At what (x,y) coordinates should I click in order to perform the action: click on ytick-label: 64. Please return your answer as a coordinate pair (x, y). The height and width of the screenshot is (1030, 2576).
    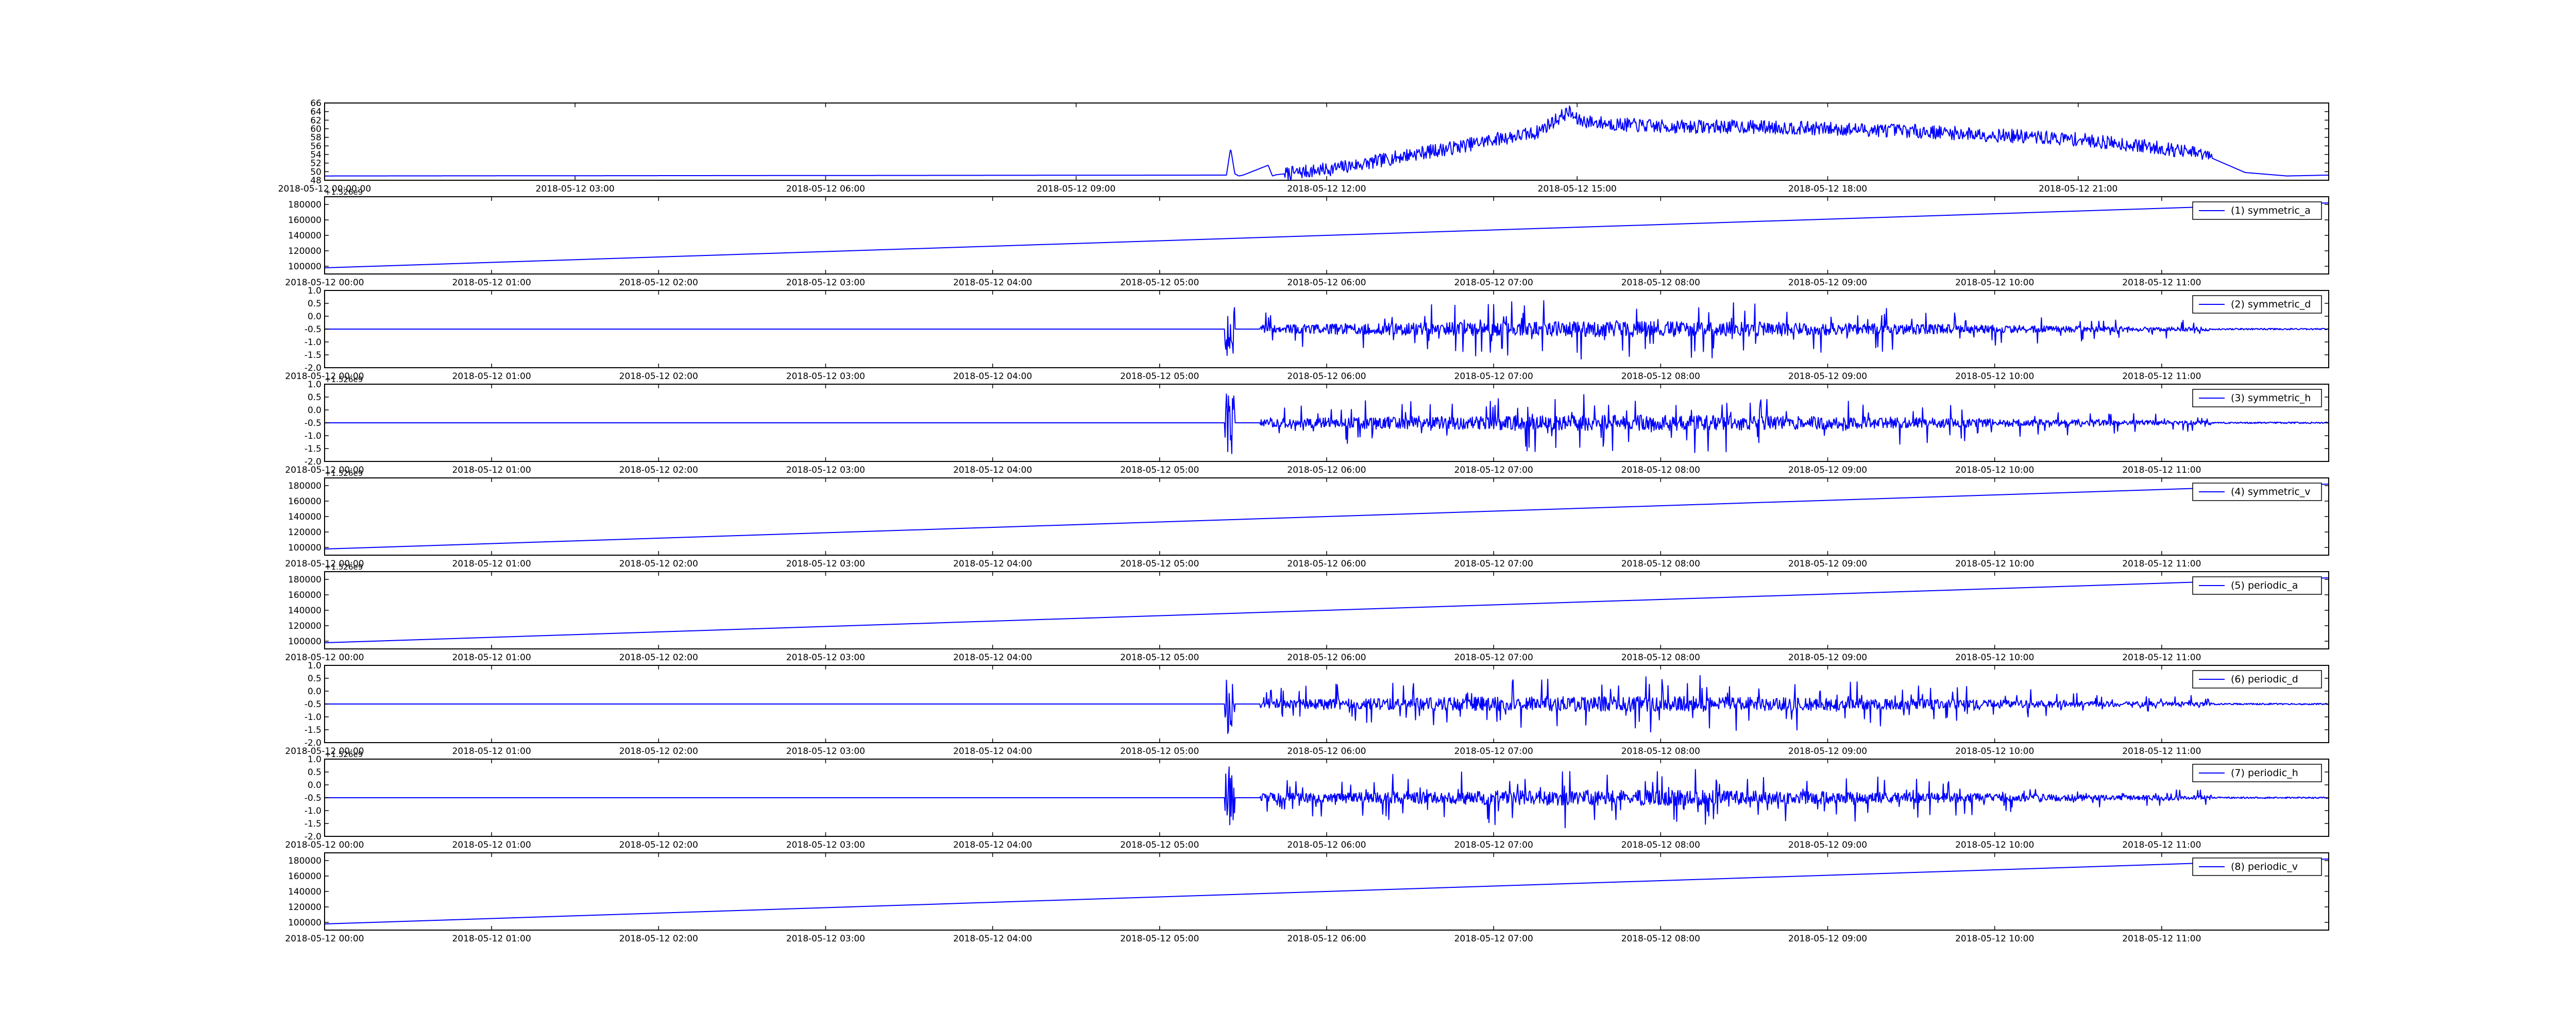
    Looking at the image, I should click on (315, 112).